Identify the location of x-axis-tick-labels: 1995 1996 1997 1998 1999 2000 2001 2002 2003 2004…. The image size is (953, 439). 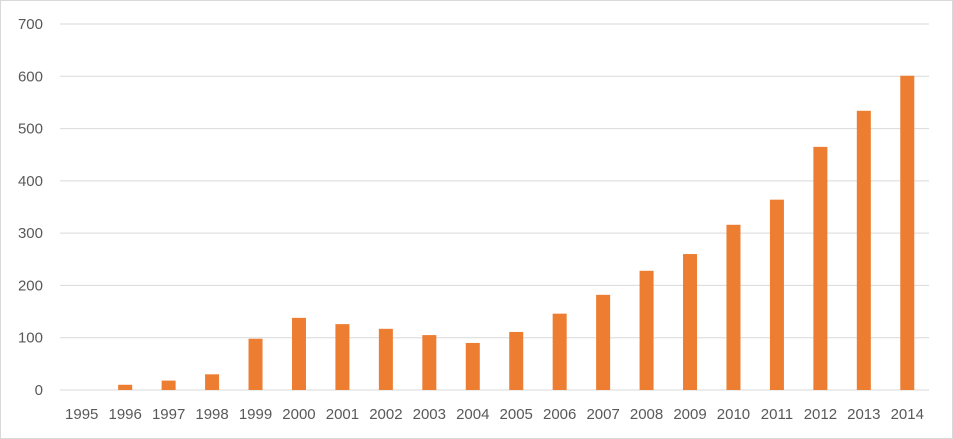
(494, 414).